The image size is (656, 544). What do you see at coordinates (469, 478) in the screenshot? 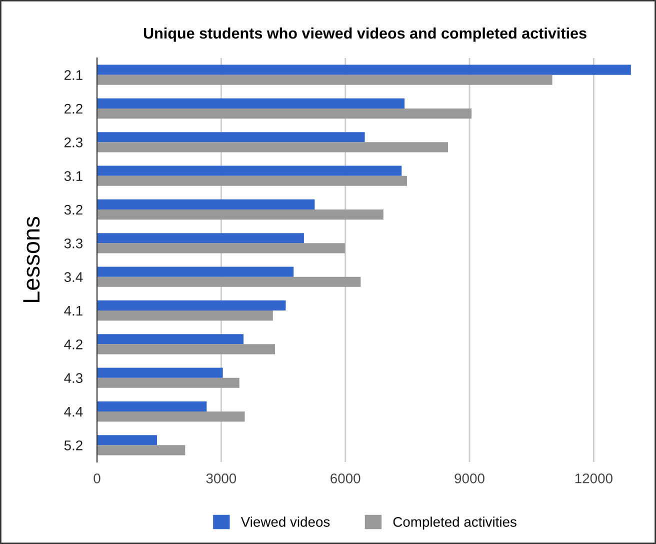
I see `x-tick-label: 9000` at bounding box center [469, 478].